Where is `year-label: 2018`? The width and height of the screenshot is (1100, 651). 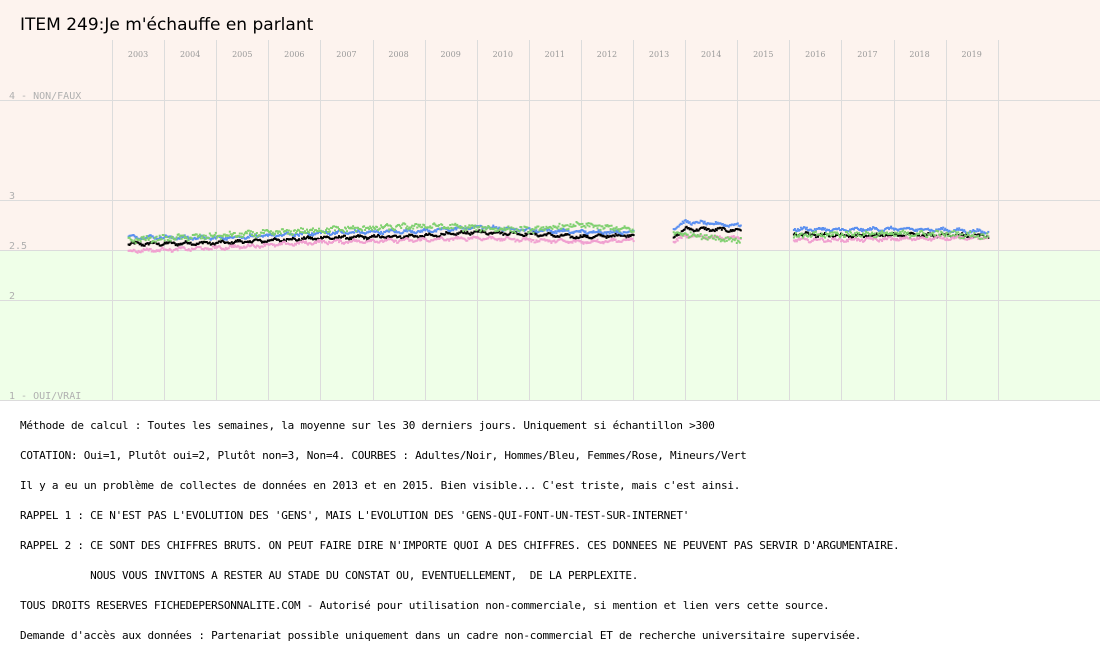
year-label: 2018 is located at coordinates (919, 54).